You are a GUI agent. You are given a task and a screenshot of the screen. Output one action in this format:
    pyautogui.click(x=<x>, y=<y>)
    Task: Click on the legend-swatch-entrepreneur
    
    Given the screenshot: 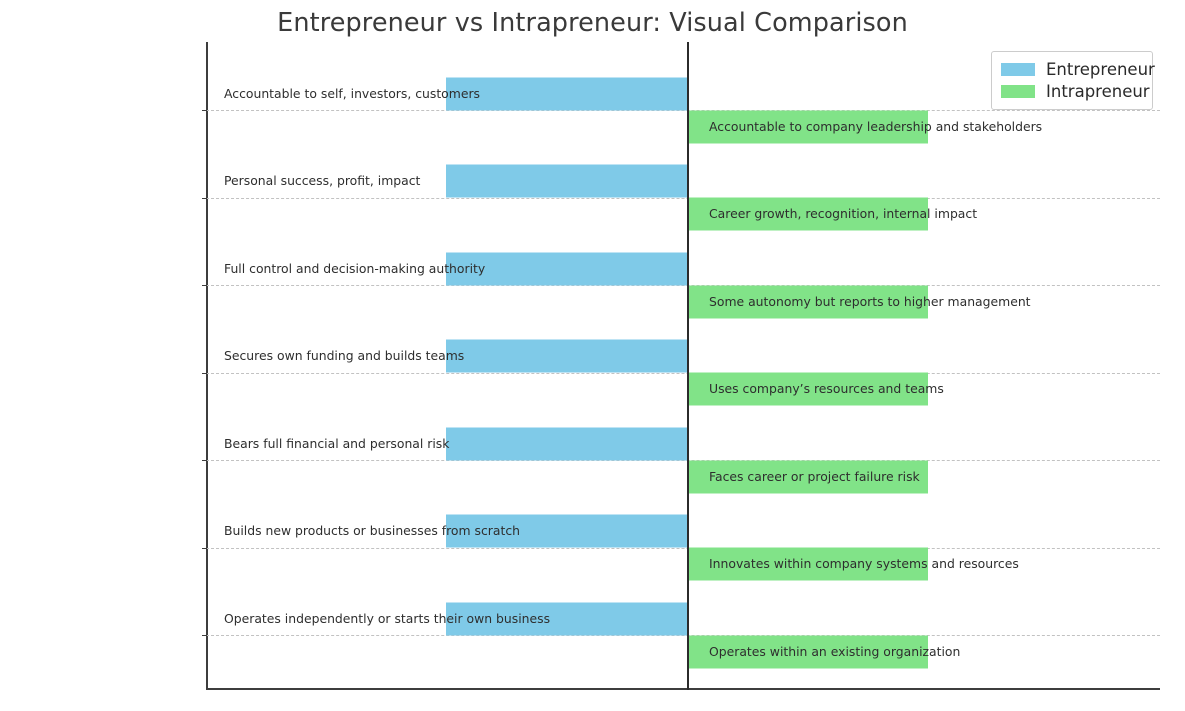 What is the action you would take?
    pyautogui.click(x=1018, y=69)
    